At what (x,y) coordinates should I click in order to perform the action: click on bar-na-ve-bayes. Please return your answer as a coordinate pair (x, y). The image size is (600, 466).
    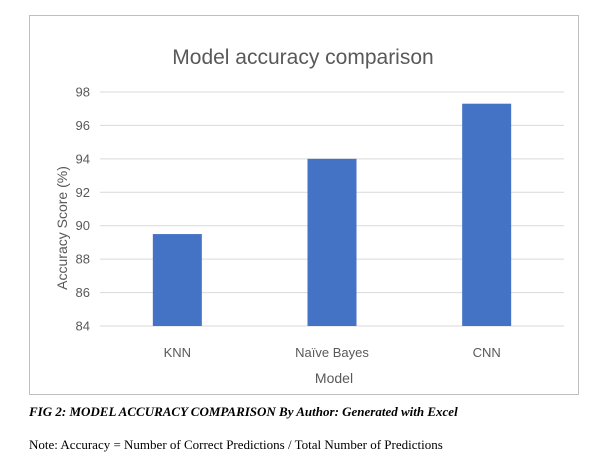
    Looking at the image, I should click on (332, 242).